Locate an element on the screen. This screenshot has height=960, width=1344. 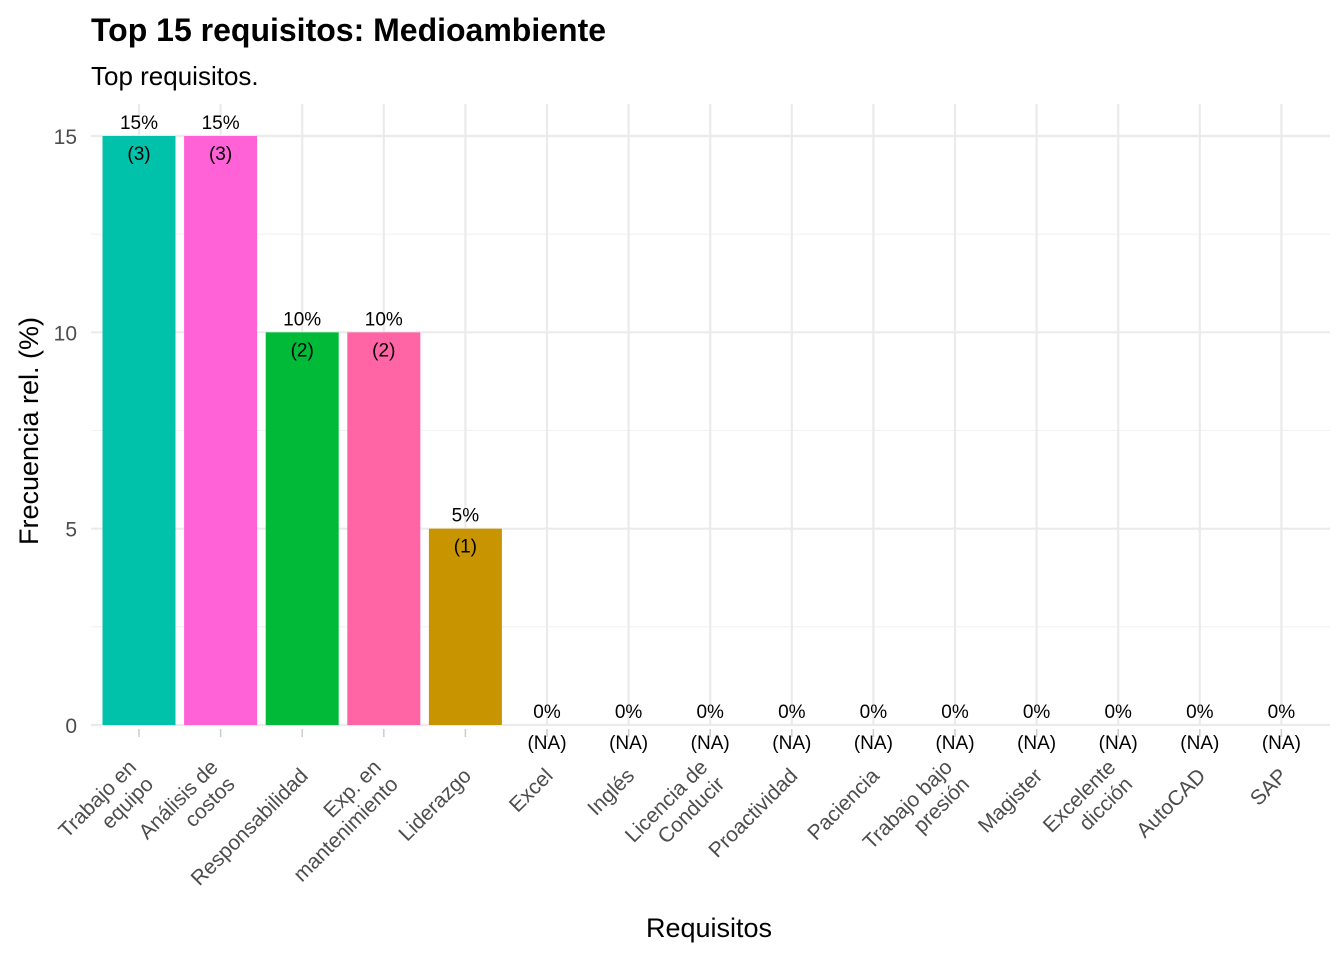
x-tick-label-line: Excel is located at coordinates (531, 790).